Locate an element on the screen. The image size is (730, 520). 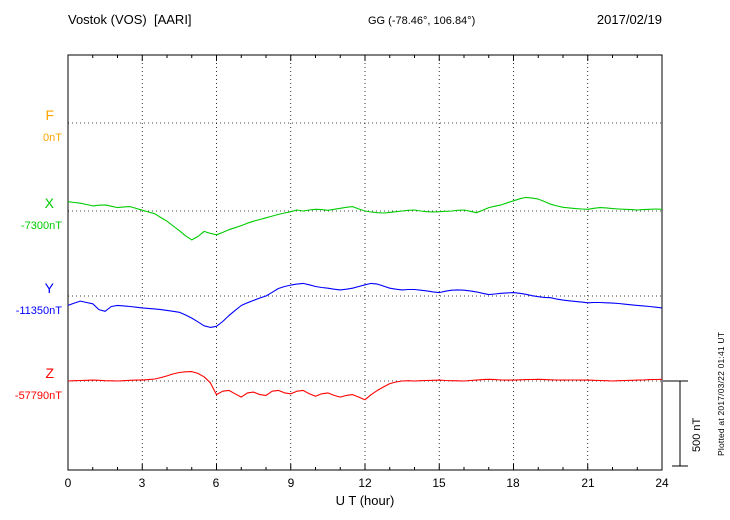
trace-X is located at coordinates (365, 218).